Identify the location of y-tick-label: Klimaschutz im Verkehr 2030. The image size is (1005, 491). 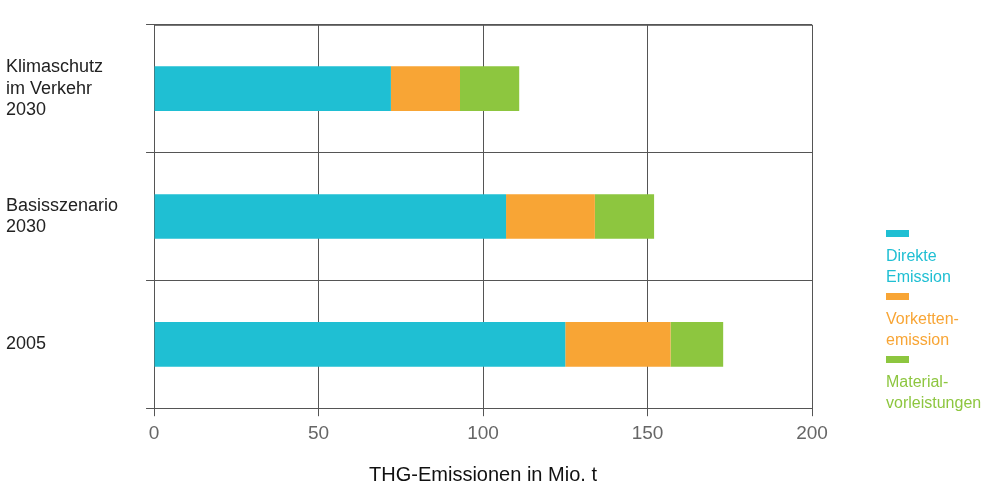
(55, 88).